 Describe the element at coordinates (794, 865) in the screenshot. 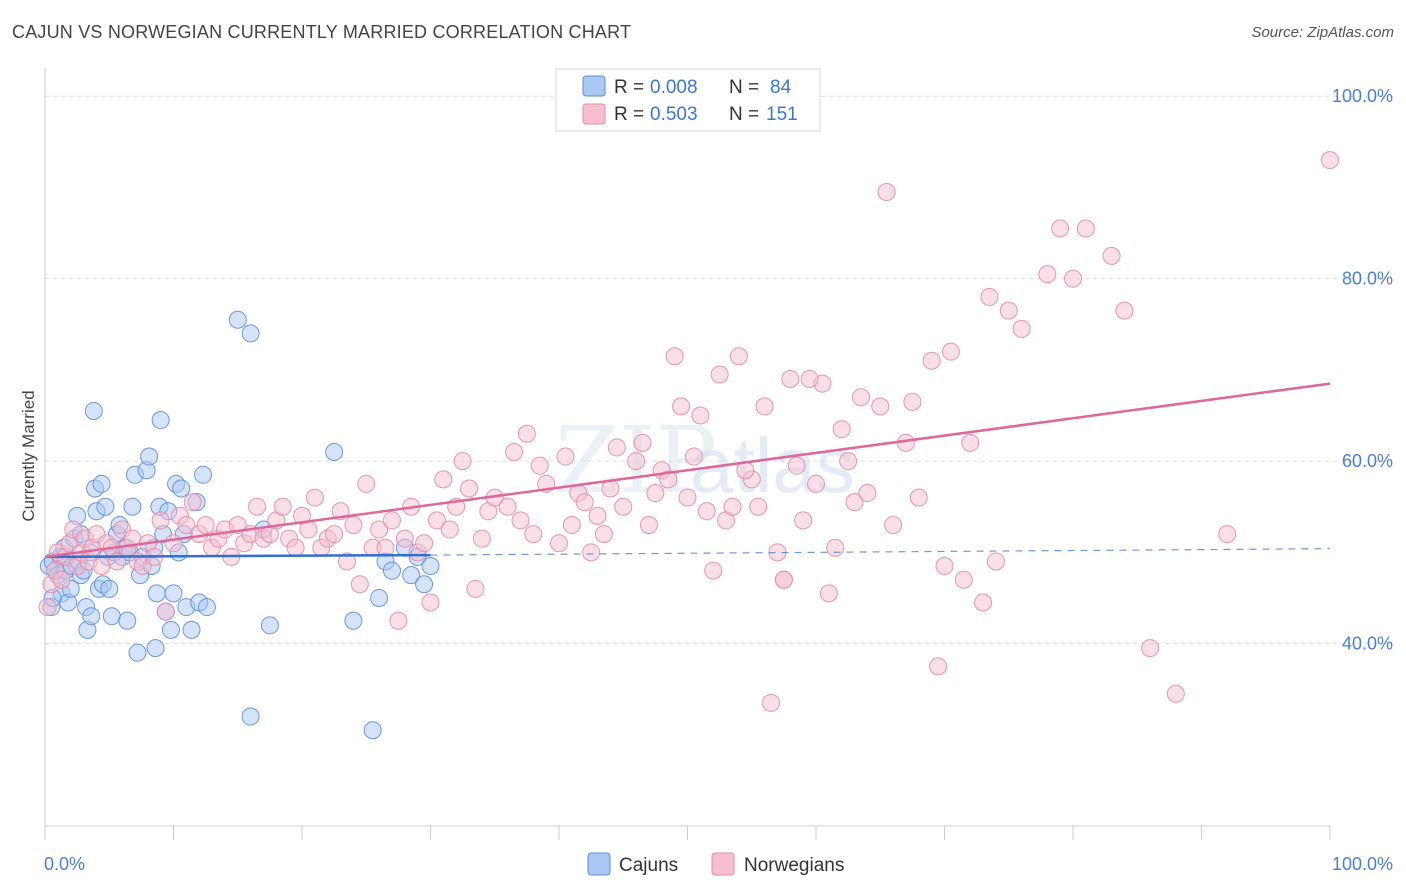

I see `bottom-legend-label-norwegians: Norwegians` at that location.